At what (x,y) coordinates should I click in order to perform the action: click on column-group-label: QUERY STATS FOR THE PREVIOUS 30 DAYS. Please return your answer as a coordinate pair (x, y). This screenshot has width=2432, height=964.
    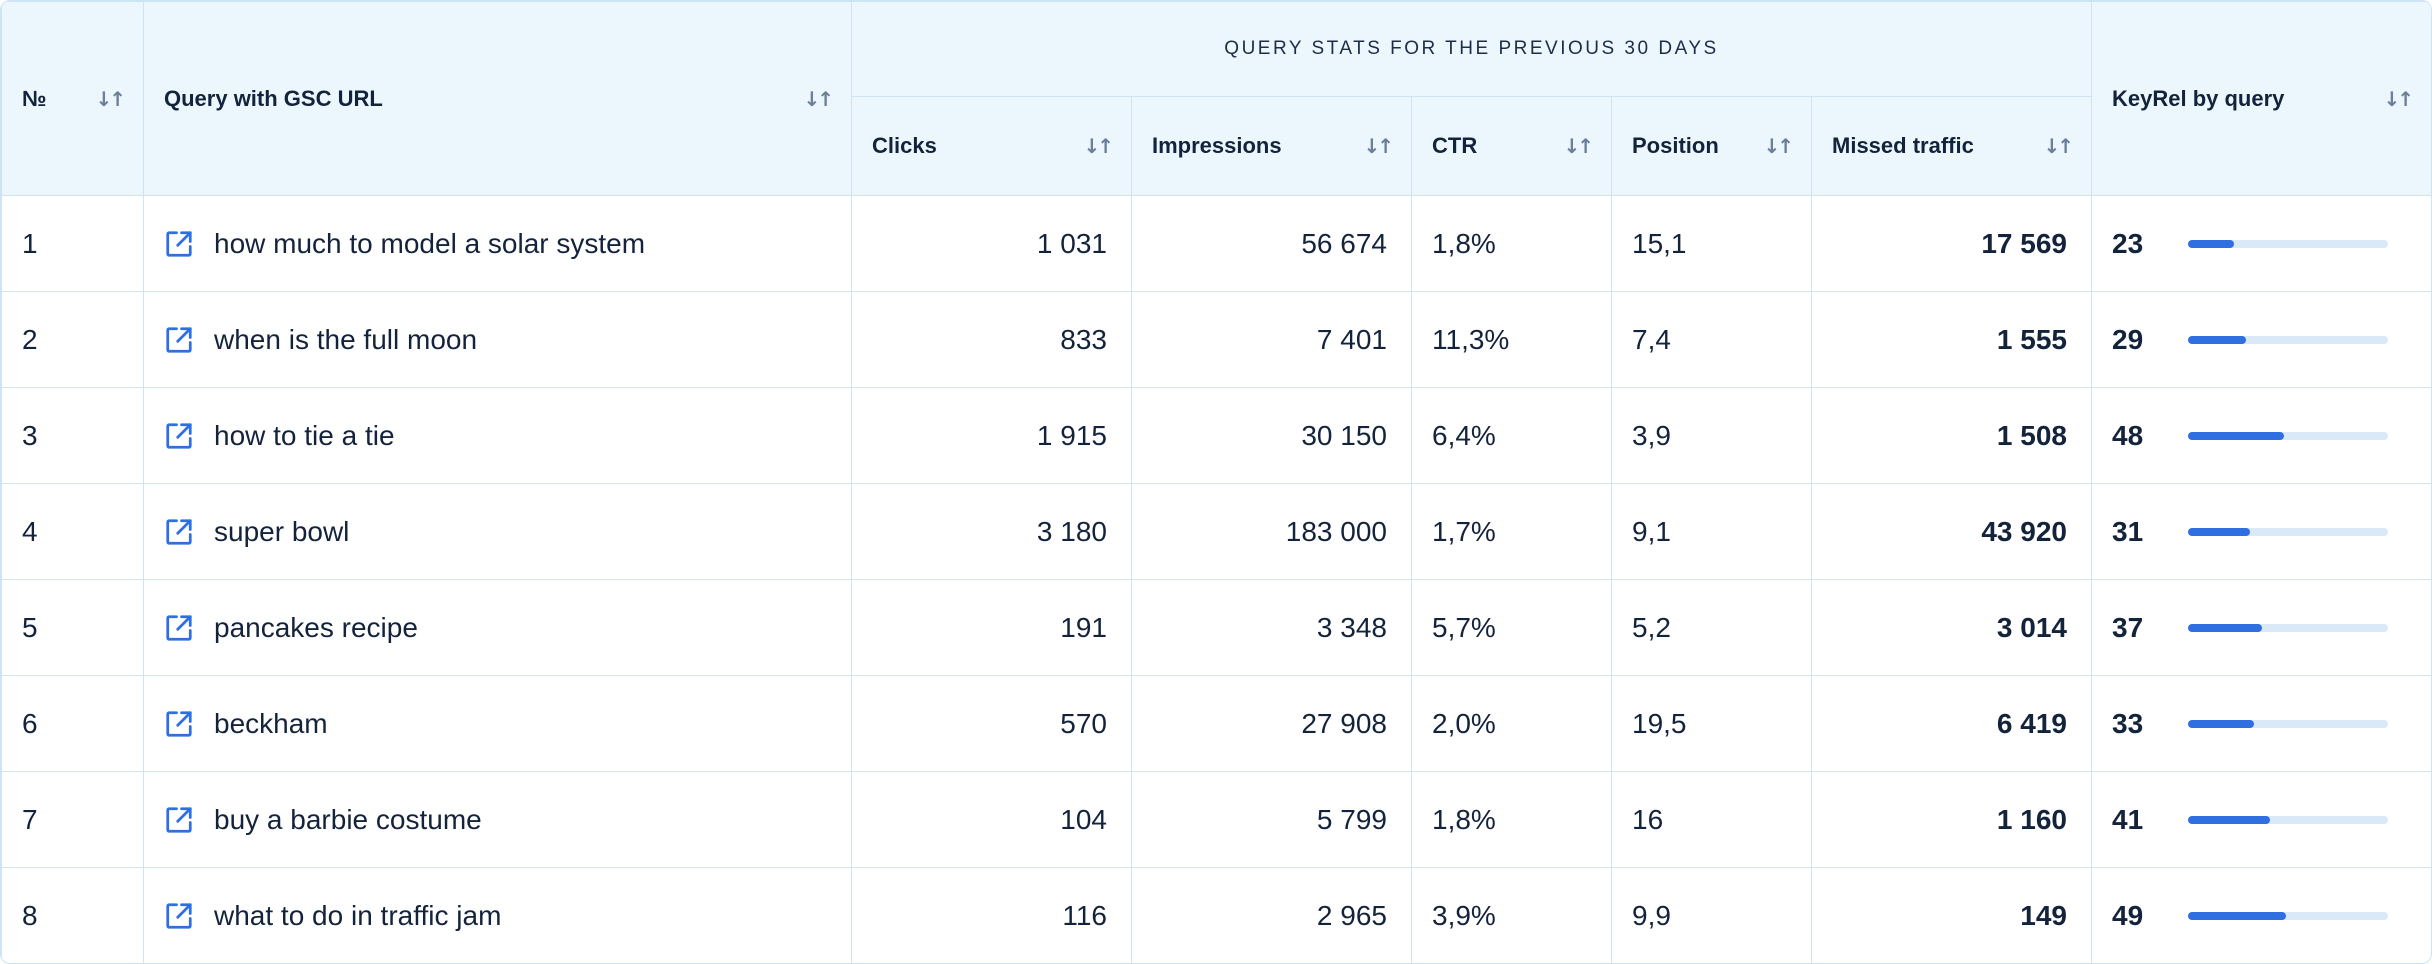
    Looking at the image, I should click on (1471, 48).